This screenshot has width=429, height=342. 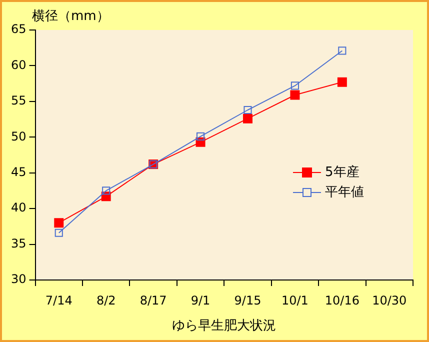 What do you see at coordinates (200, 300) in the screenshot?
I see `x-tick-label: 9/1` at bounding box center [200, 300].